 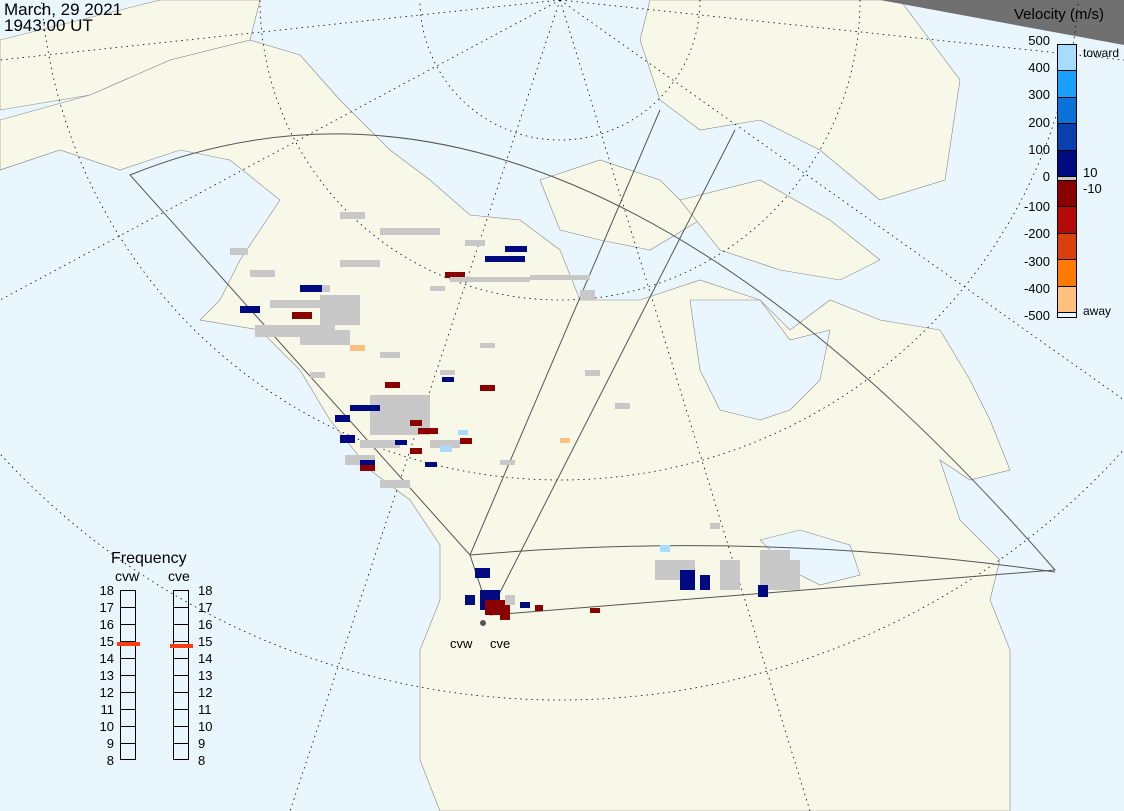 I want to click on velocity-tick: -100, so click(x=1036, y=207).